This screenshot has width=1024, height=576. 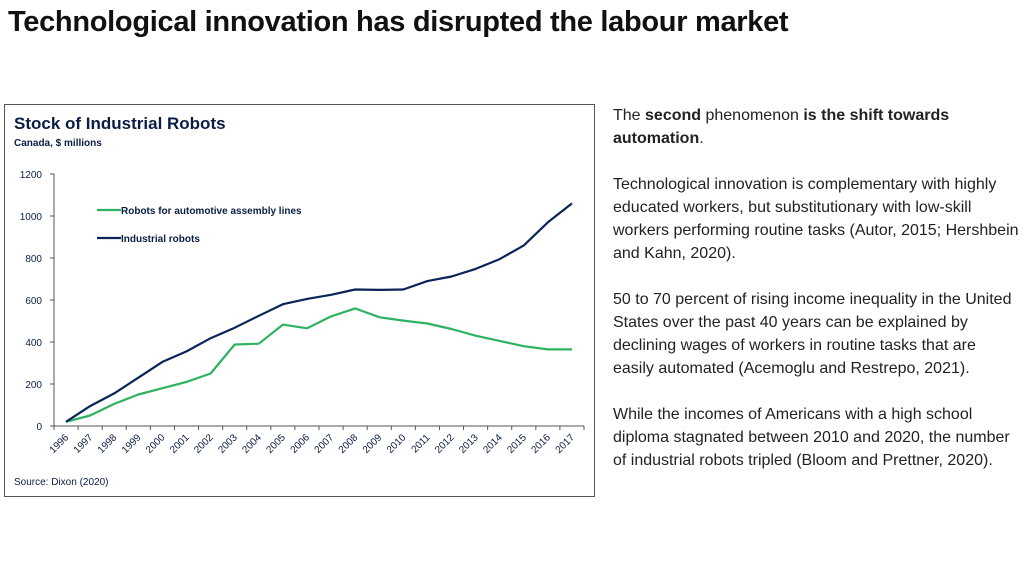 I want to click on x-tick-label: 1998, so click(x=108, y=444).